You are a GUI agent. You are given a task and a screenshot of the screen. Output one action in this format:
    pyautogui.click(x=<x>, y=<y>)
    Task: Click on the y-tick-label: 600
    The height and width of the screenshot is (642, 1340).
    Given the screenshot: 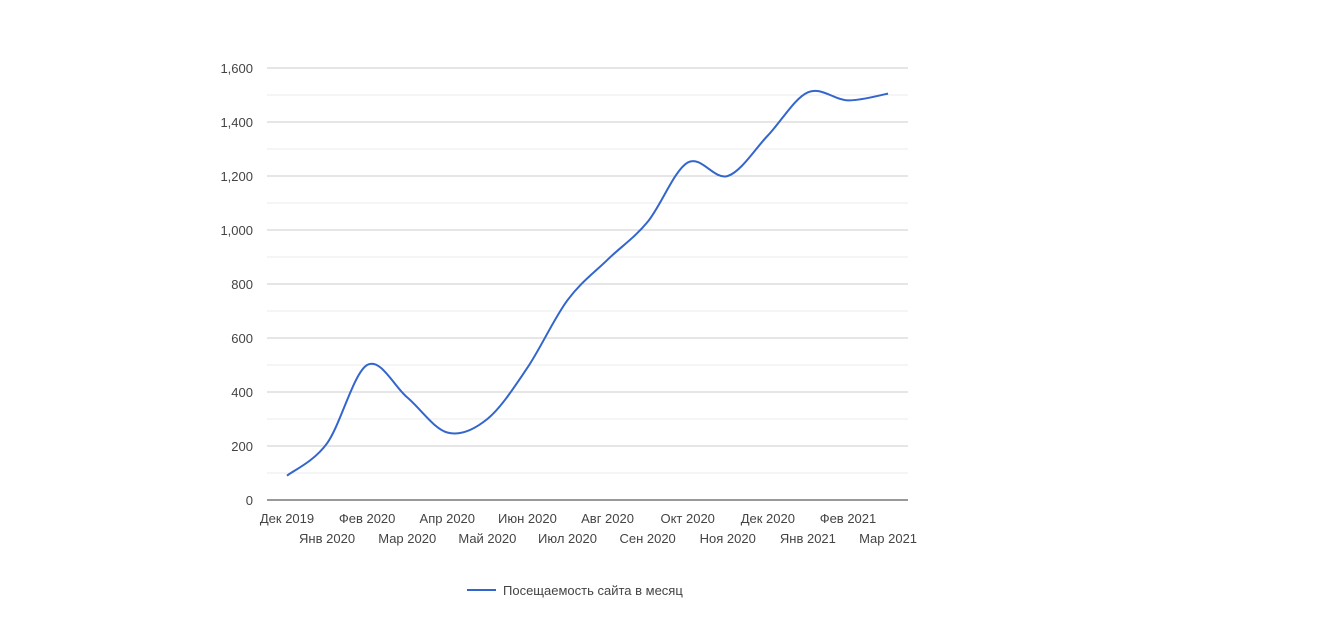 What is the action you would take?
    pyautogui.click(x=242, y=338)
    